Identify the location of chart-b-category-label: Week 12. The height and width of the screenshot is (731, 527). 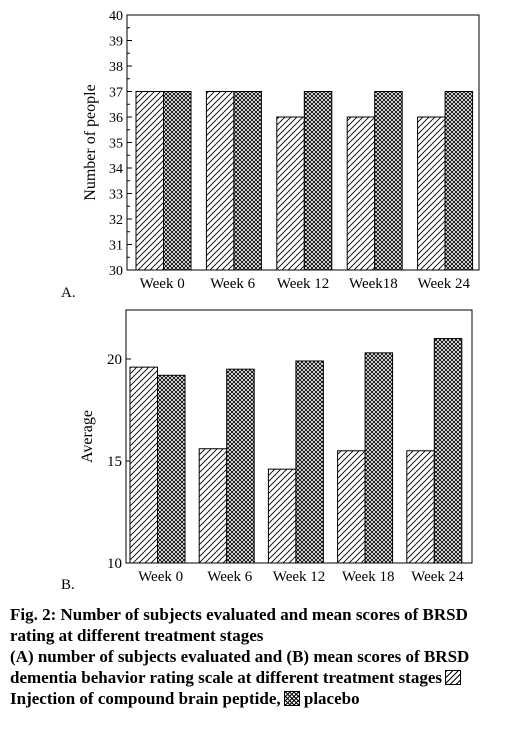
(299, 577).